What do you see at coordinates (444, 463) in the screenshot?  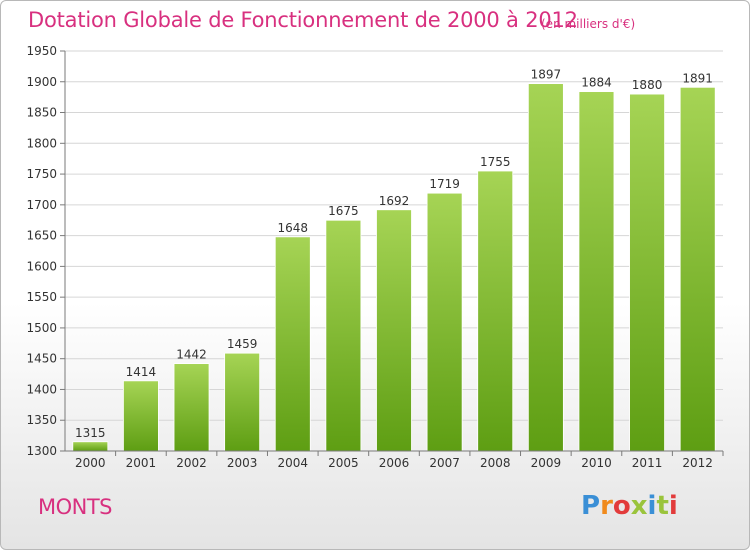 I see `x-tick-label: 2007` at bounding box center [444, 463].